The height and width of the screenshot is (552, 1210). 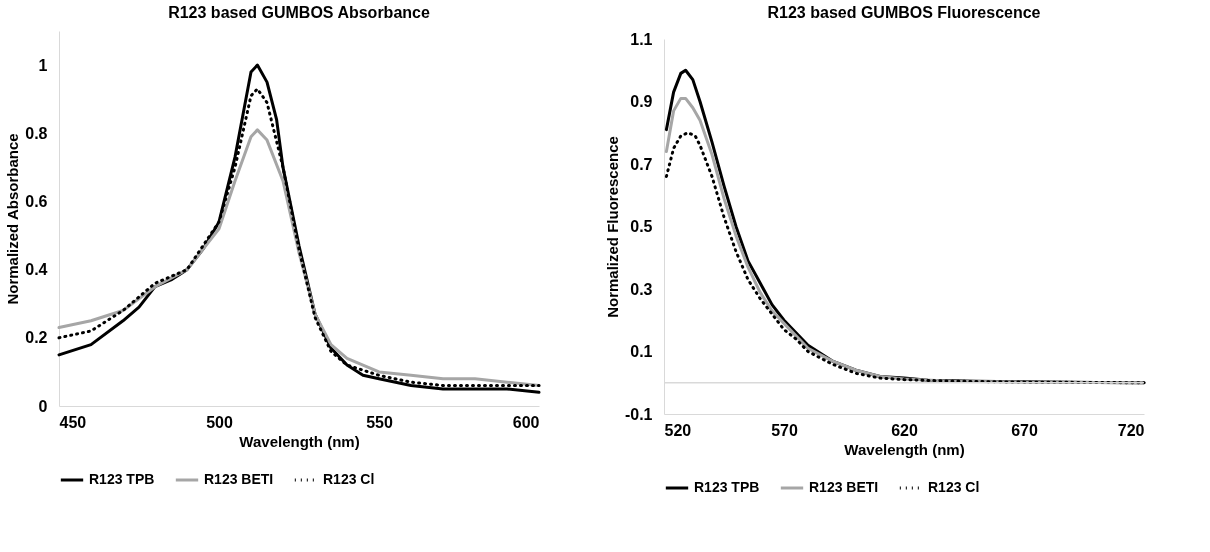 What do you see at coordinates (526, 422) in the screenshot?
I see `x-tick-label: 600` at bounding box center [526, 422].